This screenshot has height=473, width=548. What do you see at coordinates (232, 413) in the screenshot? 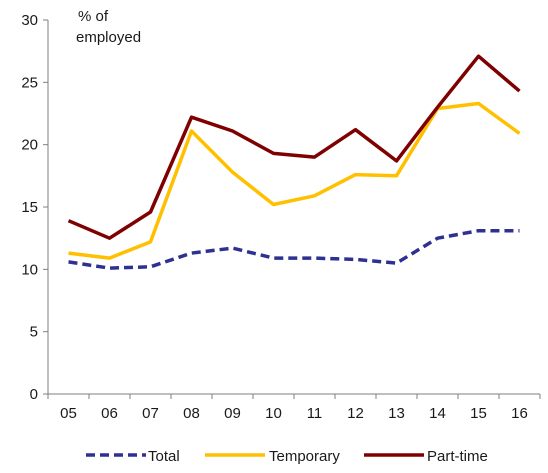
I see `x-tick-label: 09` at bounding box center [232, 413].